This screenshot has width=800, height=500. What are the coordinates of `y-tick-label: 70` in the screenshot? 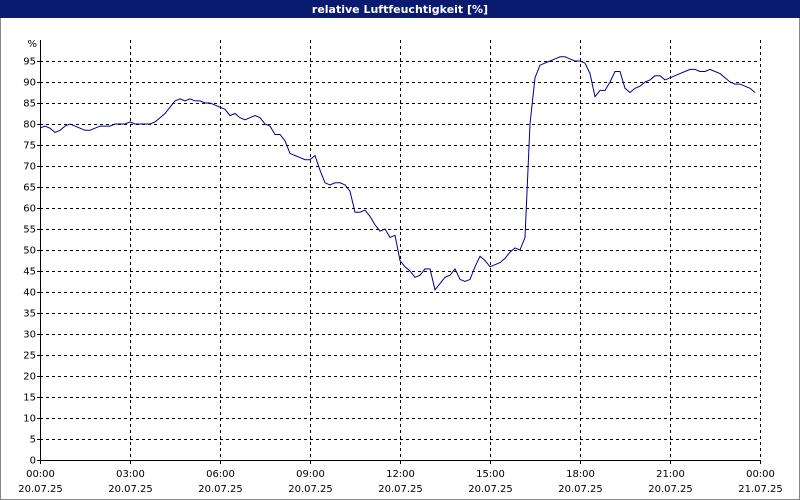 It's located at (29, 167).